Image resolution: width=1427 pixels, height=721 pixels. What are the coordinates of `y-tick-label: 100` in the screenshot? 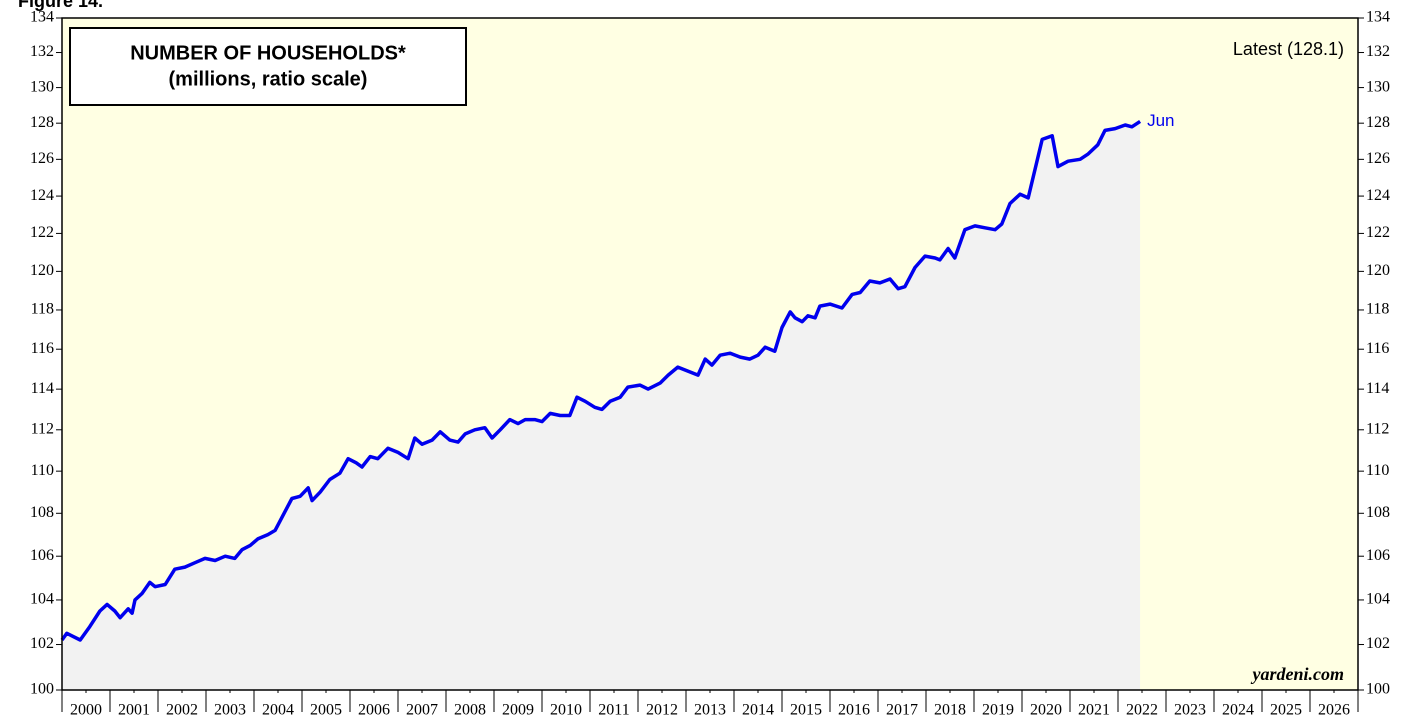 It's located at (42, 689).